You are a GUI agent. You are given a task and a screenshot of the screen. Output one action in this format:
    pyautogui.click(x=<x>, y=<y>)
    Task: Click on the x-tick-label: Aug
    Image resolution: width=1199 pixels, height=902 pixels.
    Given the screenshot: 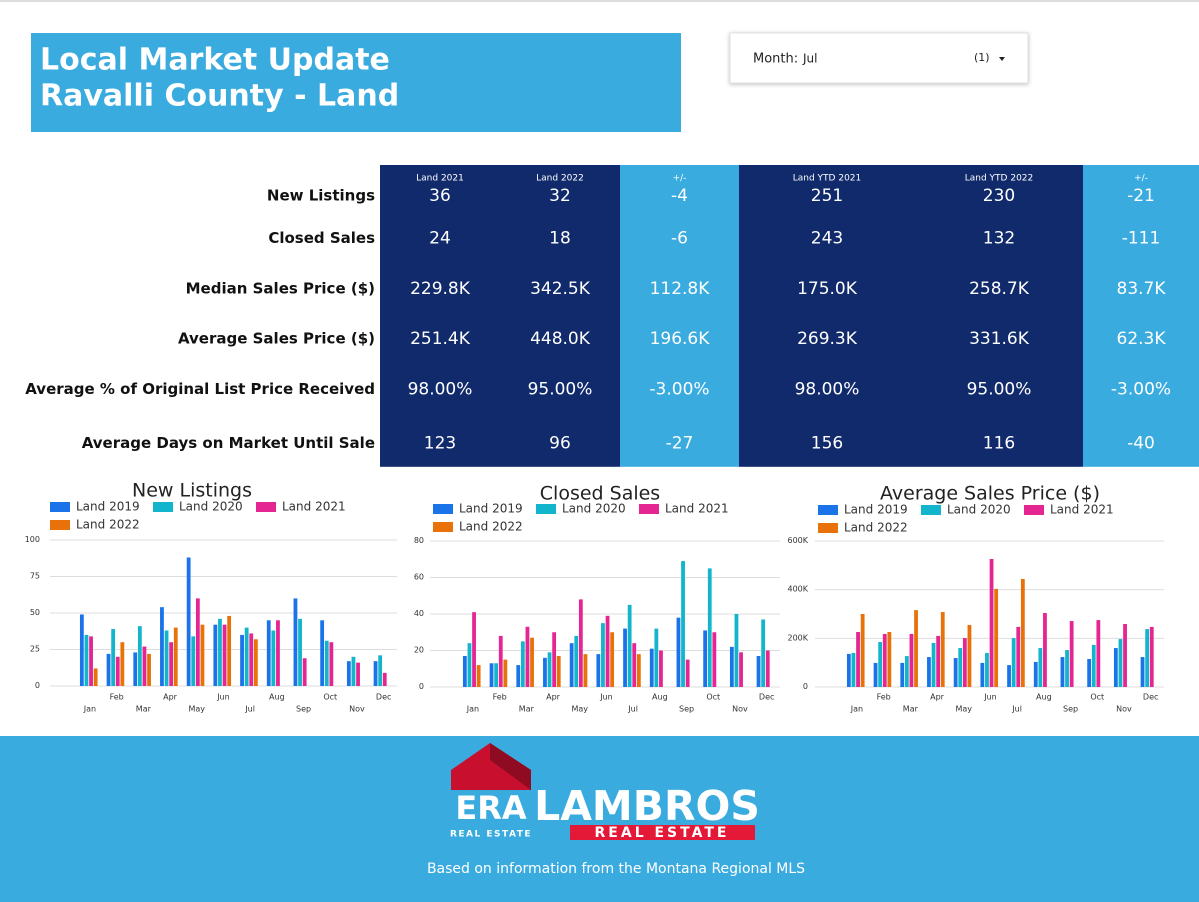 What is the action you would take?
    pyautogui.click(x=660, y=697)
    